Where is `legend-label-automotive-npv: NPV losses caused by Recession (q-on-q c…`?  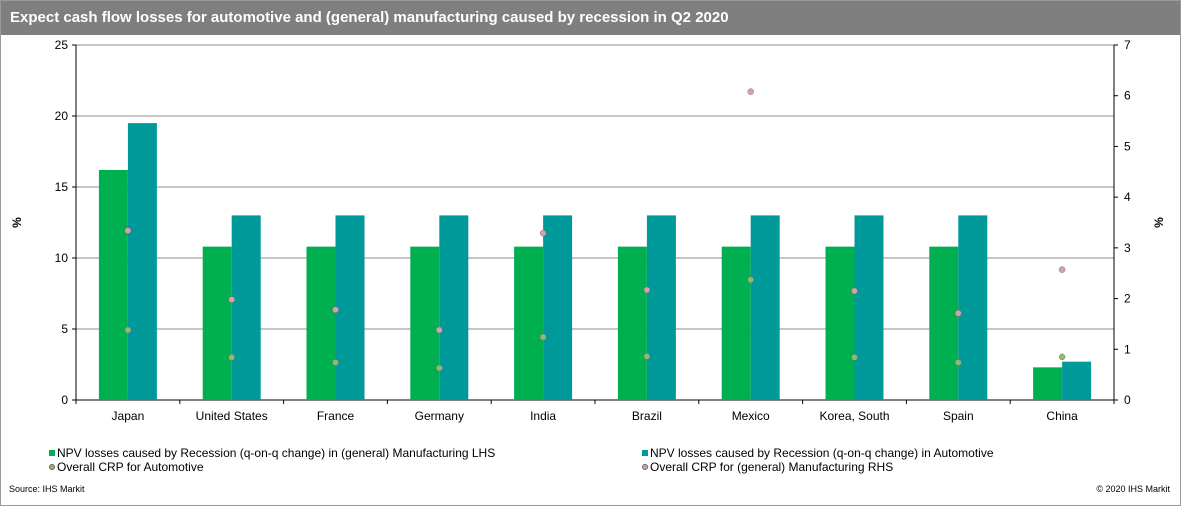 legend-label-automotive-npv: NPV losses caused by Recession (q-on-q c… is located at coordinates (822, 453).